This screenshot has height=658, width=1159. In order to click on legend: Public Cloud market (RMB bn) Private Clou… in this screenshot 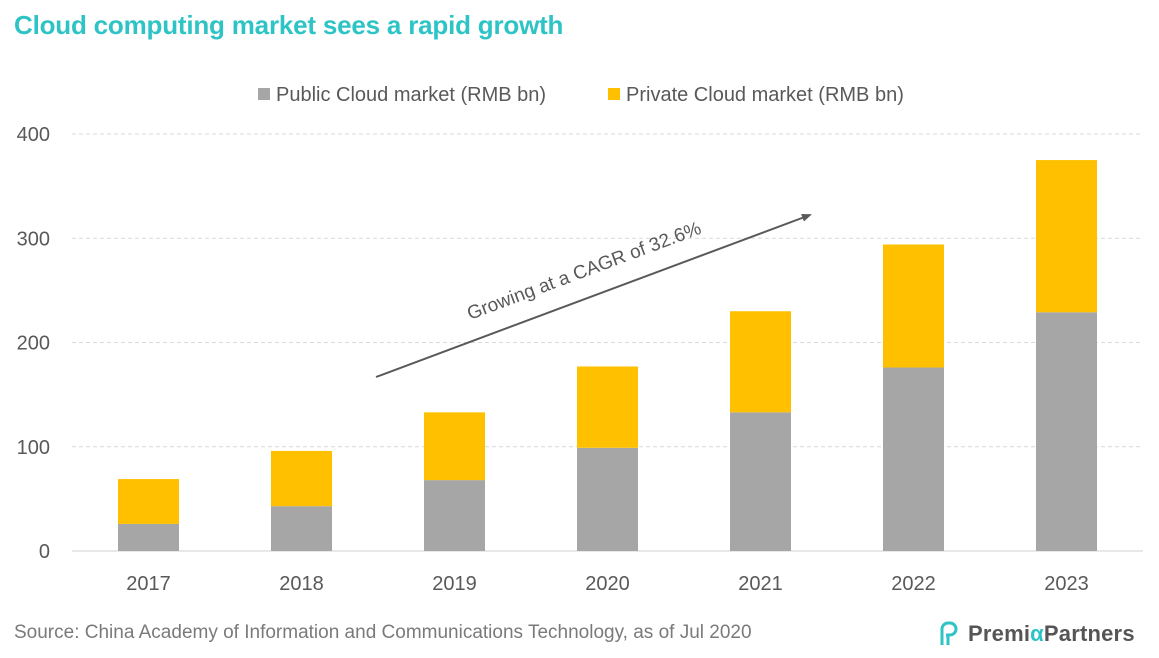, I will do `click(581, 95)`.